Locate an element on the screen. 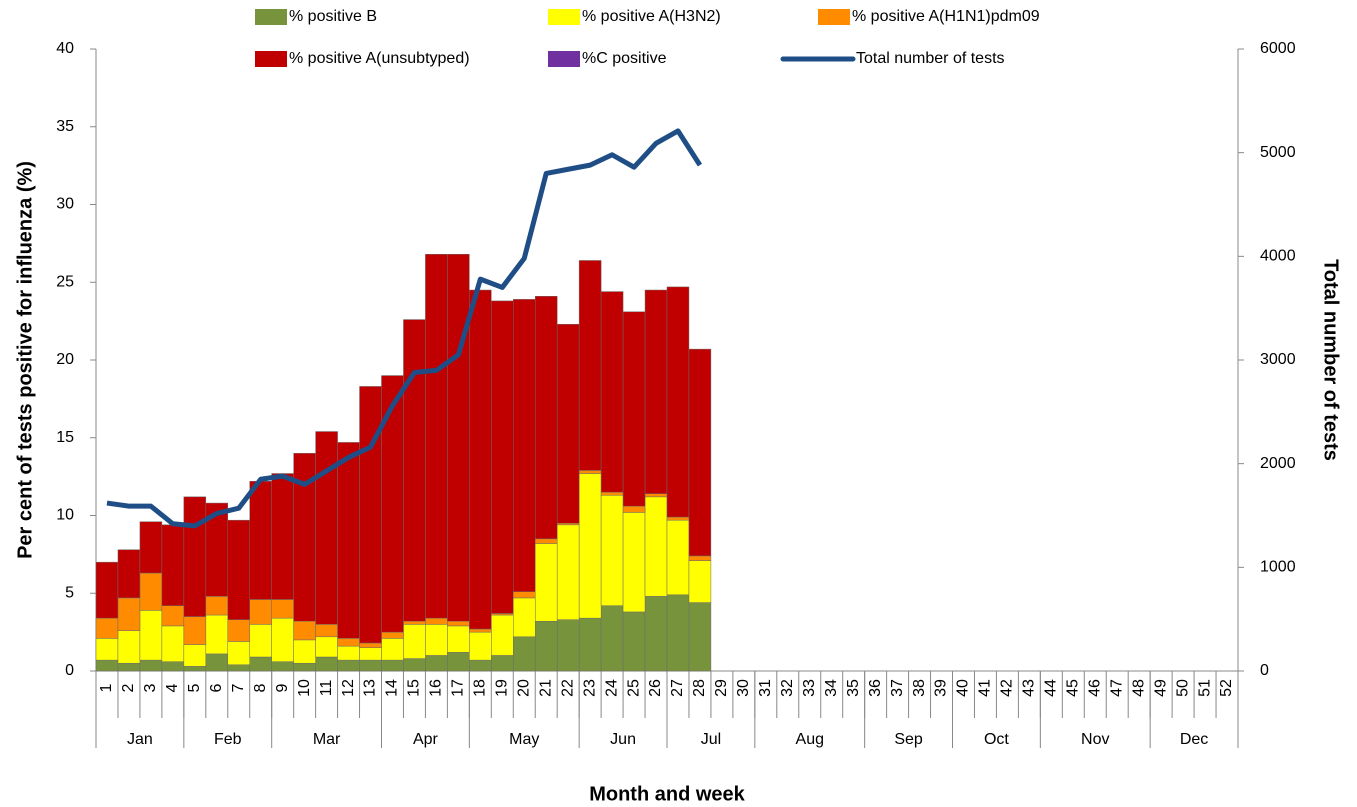 The image size is (1357, 807). month-label: May is located at coordinates (524, 739).